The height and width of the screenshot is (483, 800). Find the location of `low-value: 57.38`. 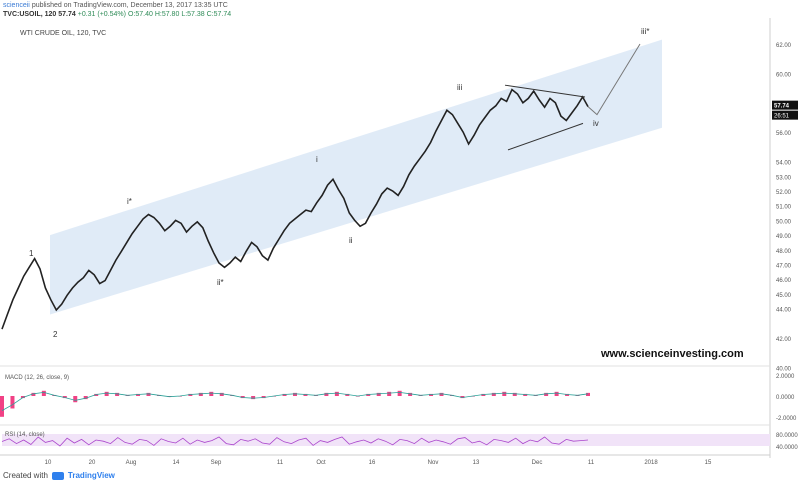

low-value: 57.38 is located at coordinates (196, 14).